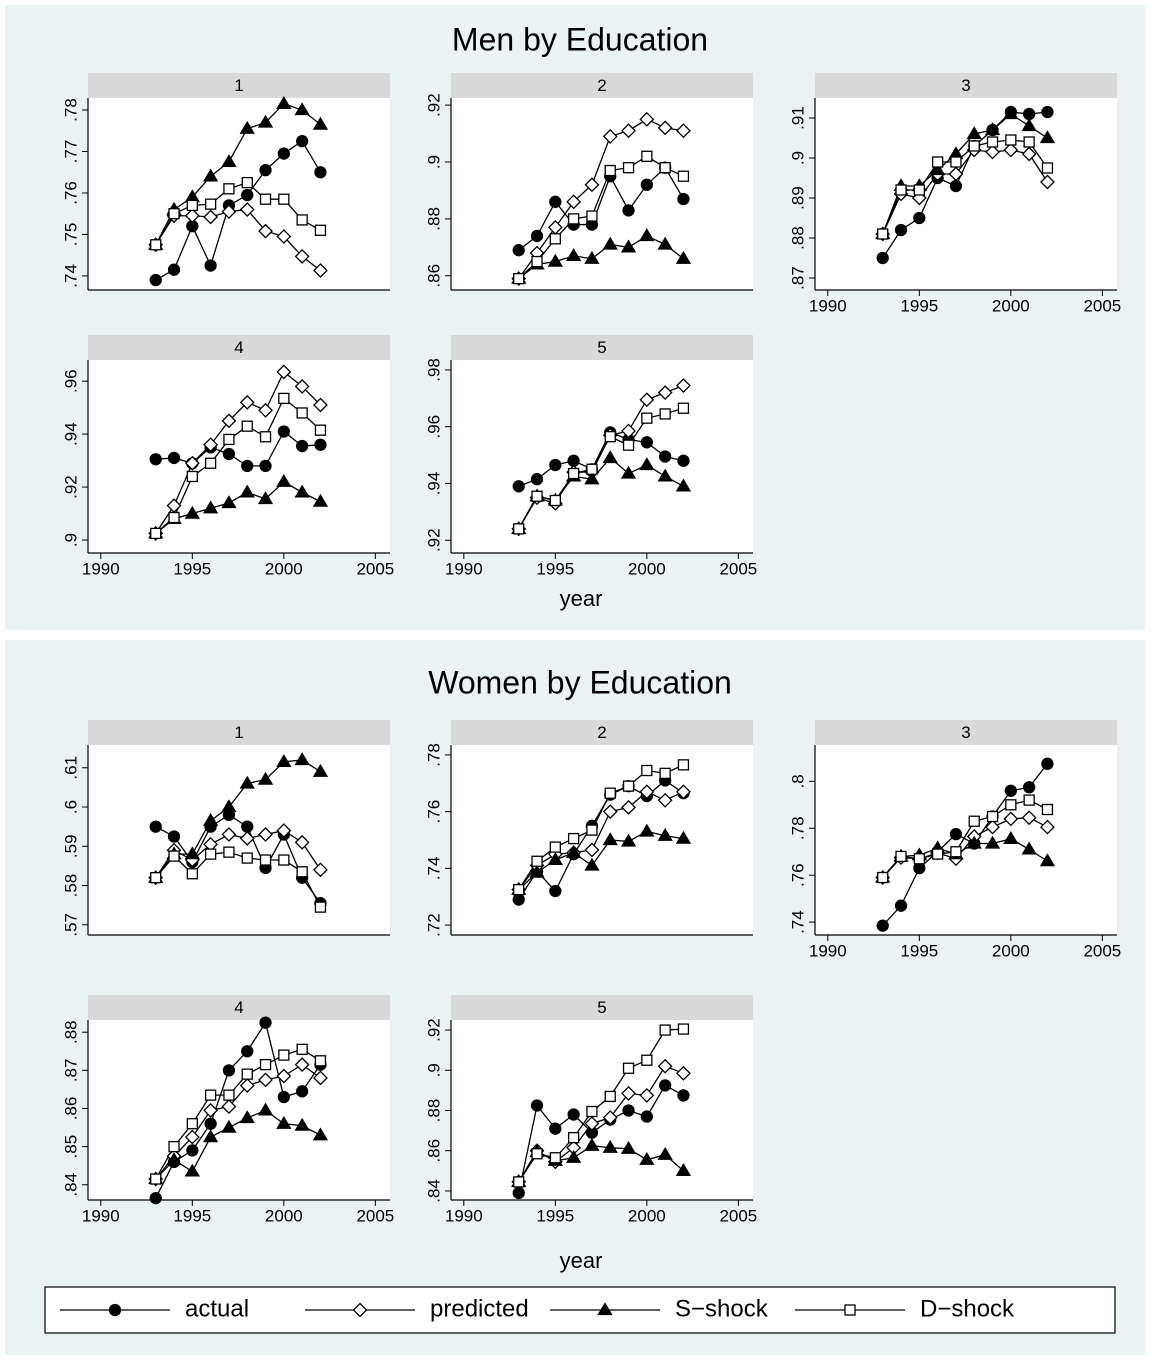 The image size is (1150, 1366). Describe the element at coordinates (70, 381) in the screenshot. I see `y-tick-label: .96` at that location.